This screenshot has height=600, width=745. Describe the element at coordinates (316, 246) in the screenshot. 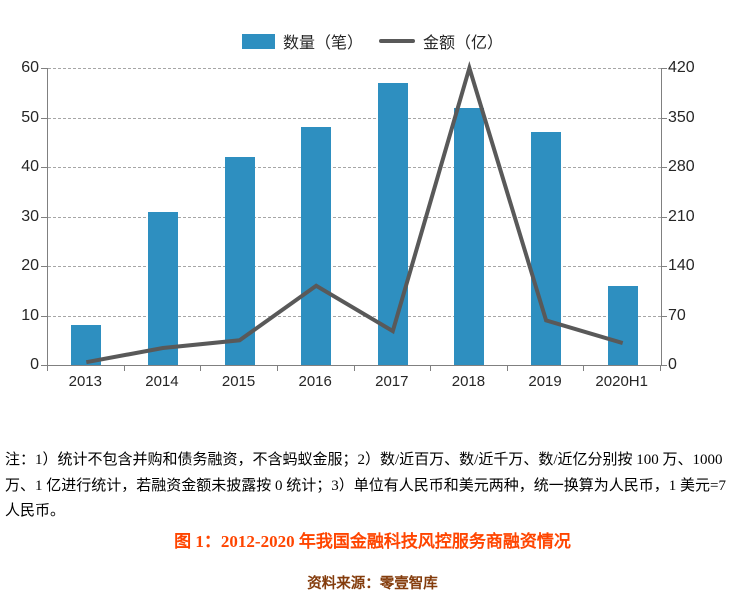

I see `bar-2016` at that location.